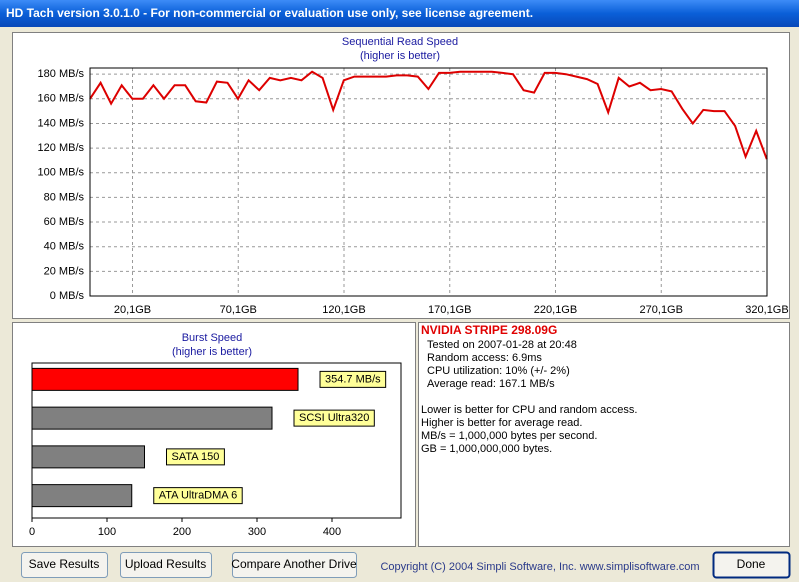 Image resolution: width=799 pixels, height=582 pixels. Describe the element at coordinates (489, 330) in the screenshot. I see `drive-name: NVIDIA STRIPE 298.09G` at that location.